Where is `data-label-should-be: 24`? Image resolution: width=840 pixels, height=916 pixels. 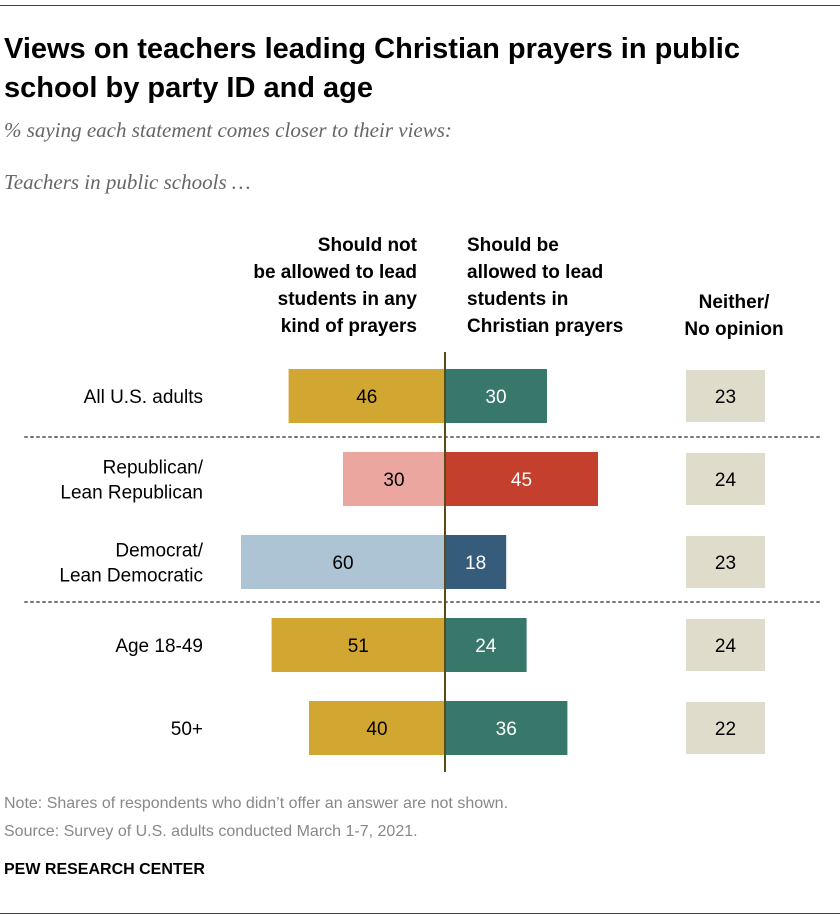
data-label-should-be: 24 is located at coordinates (486, 646).